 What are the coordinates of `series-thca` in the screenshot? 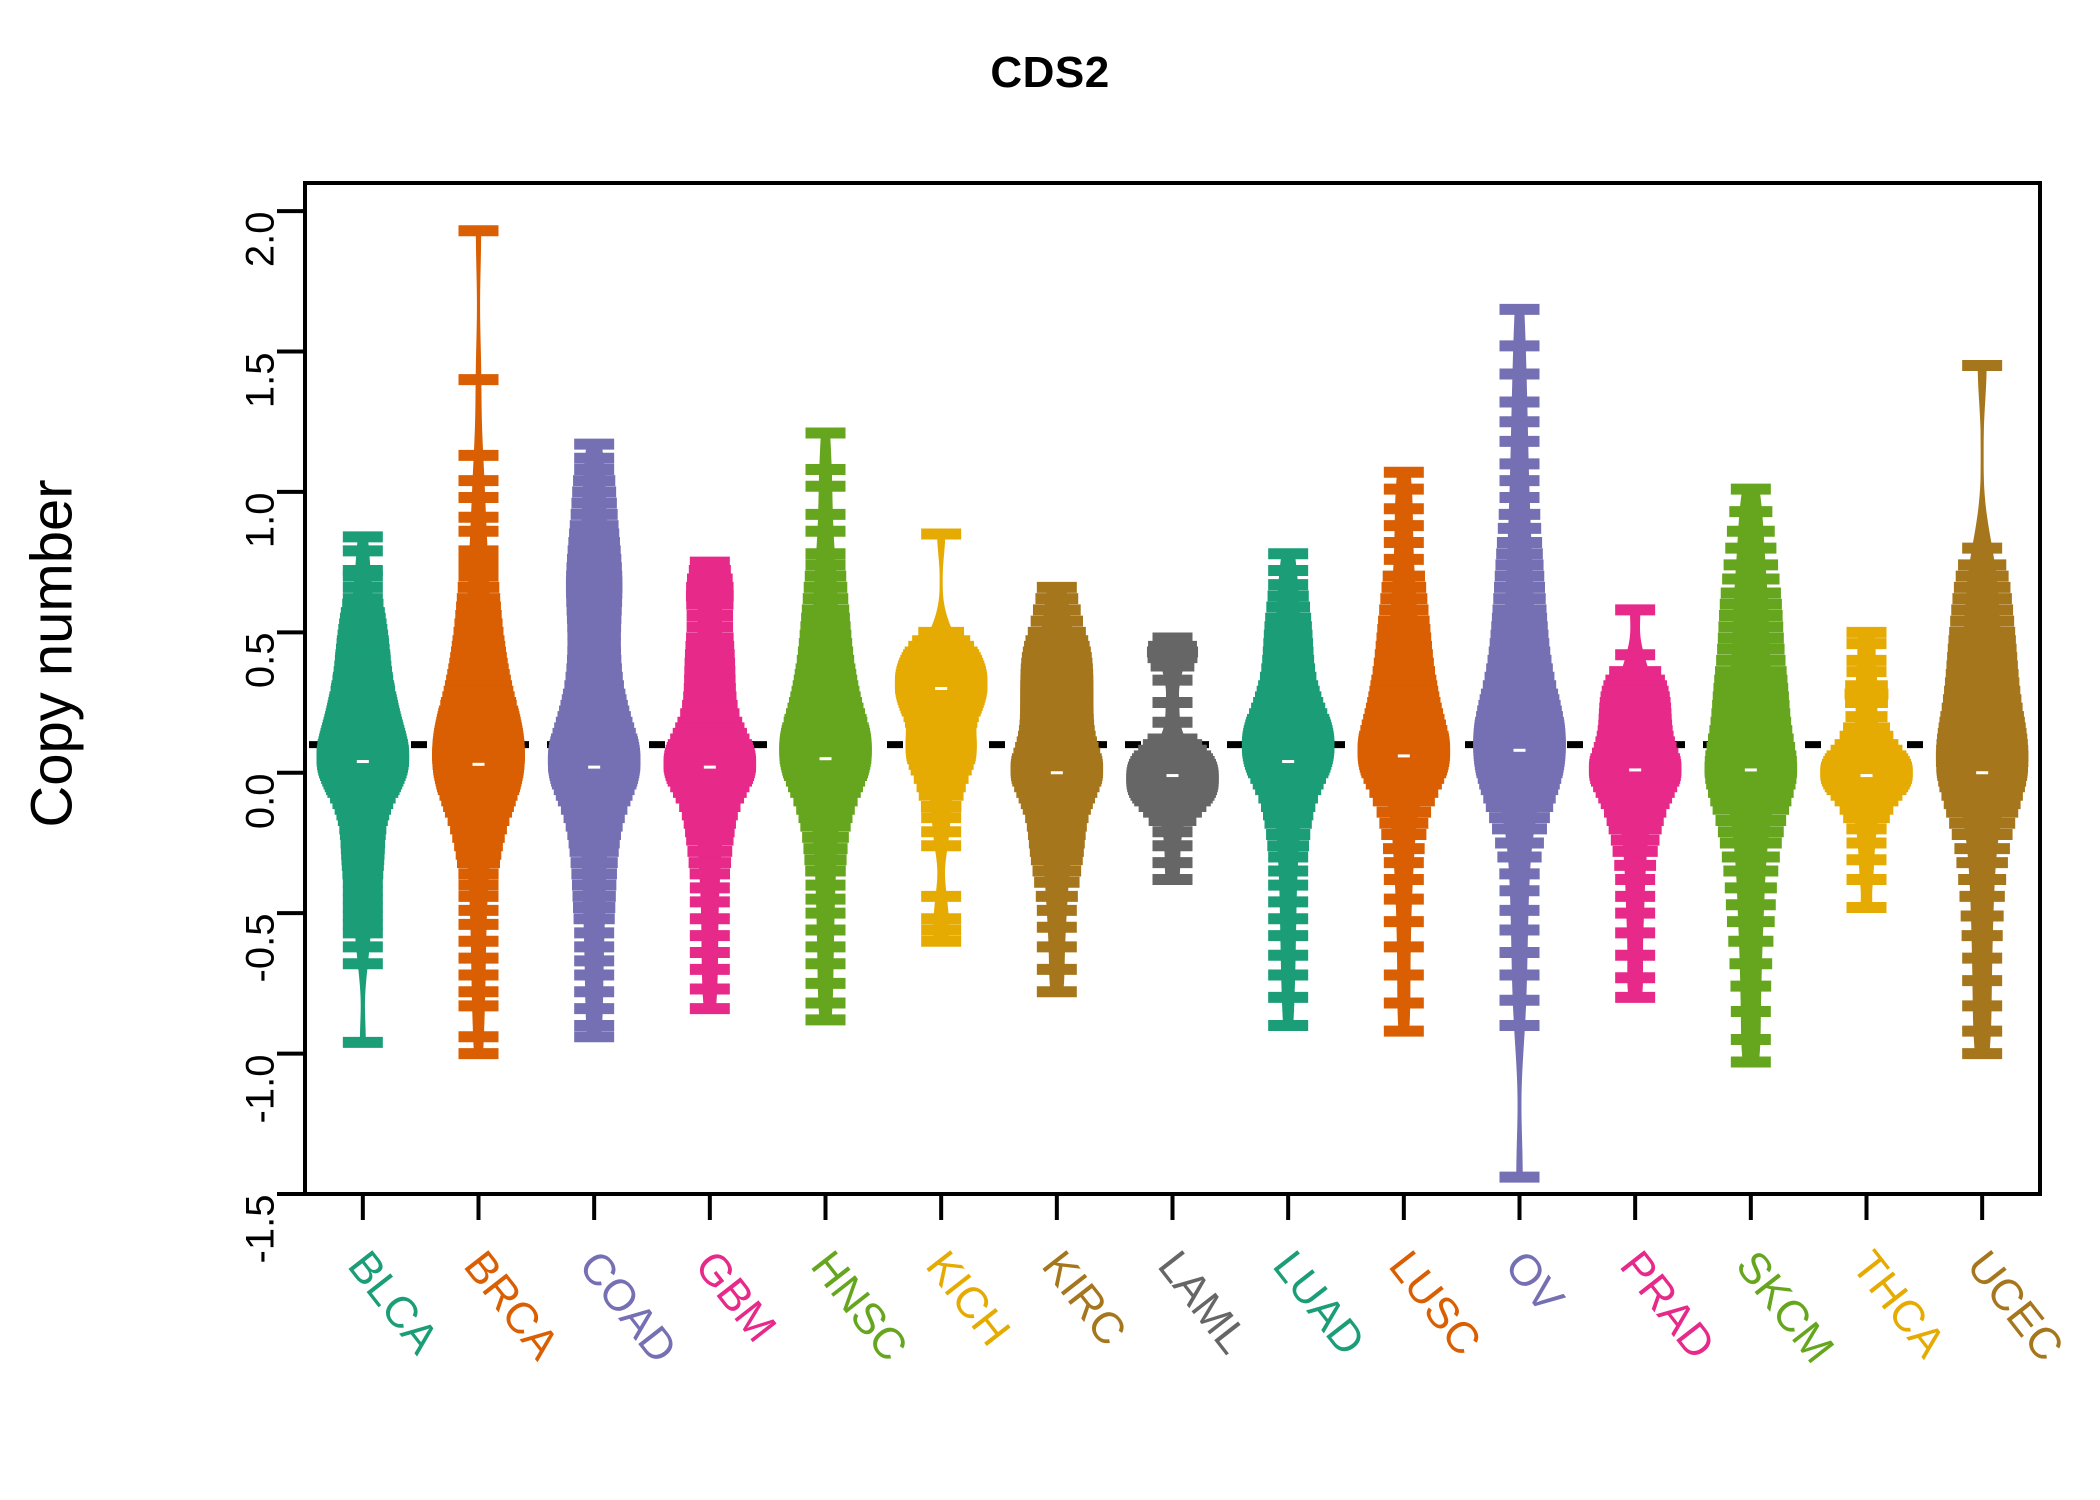 It's located at (1866, 770).